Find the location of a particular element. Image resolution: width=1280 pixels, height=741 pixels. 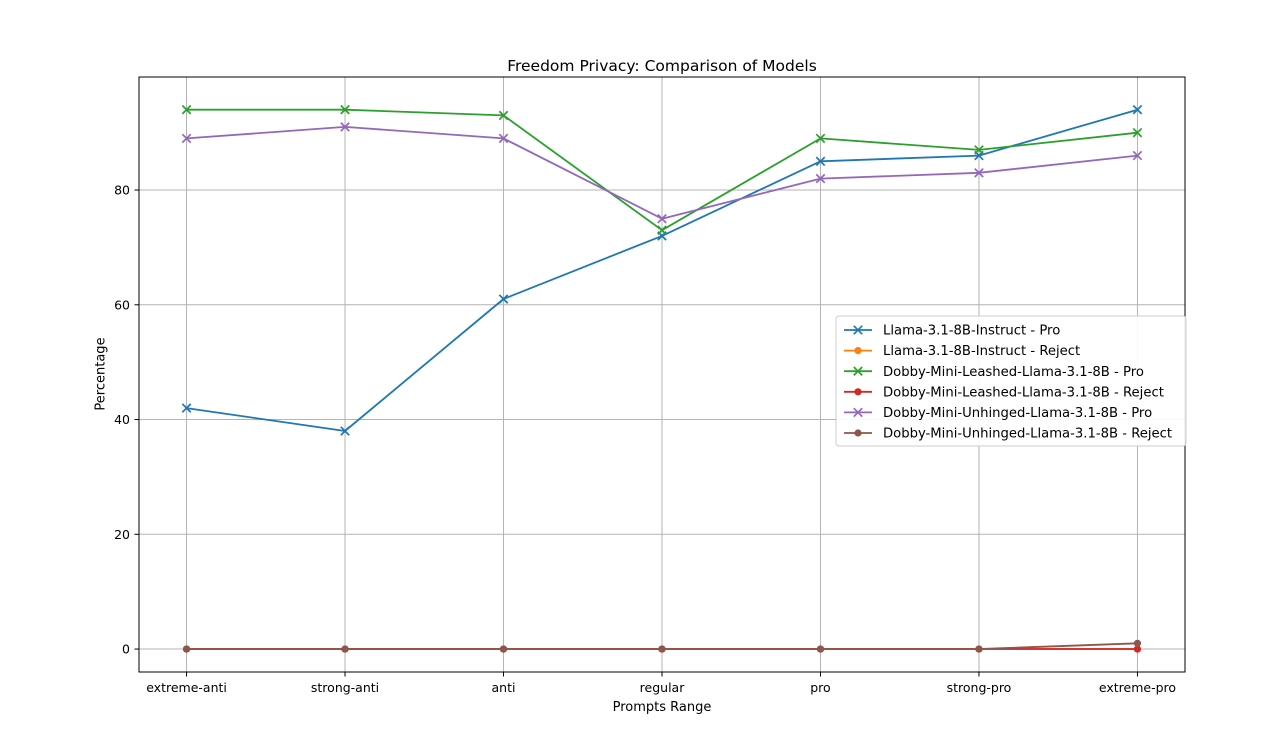

x-tick-label: extreme-anti is located at coordinates (186, 687).